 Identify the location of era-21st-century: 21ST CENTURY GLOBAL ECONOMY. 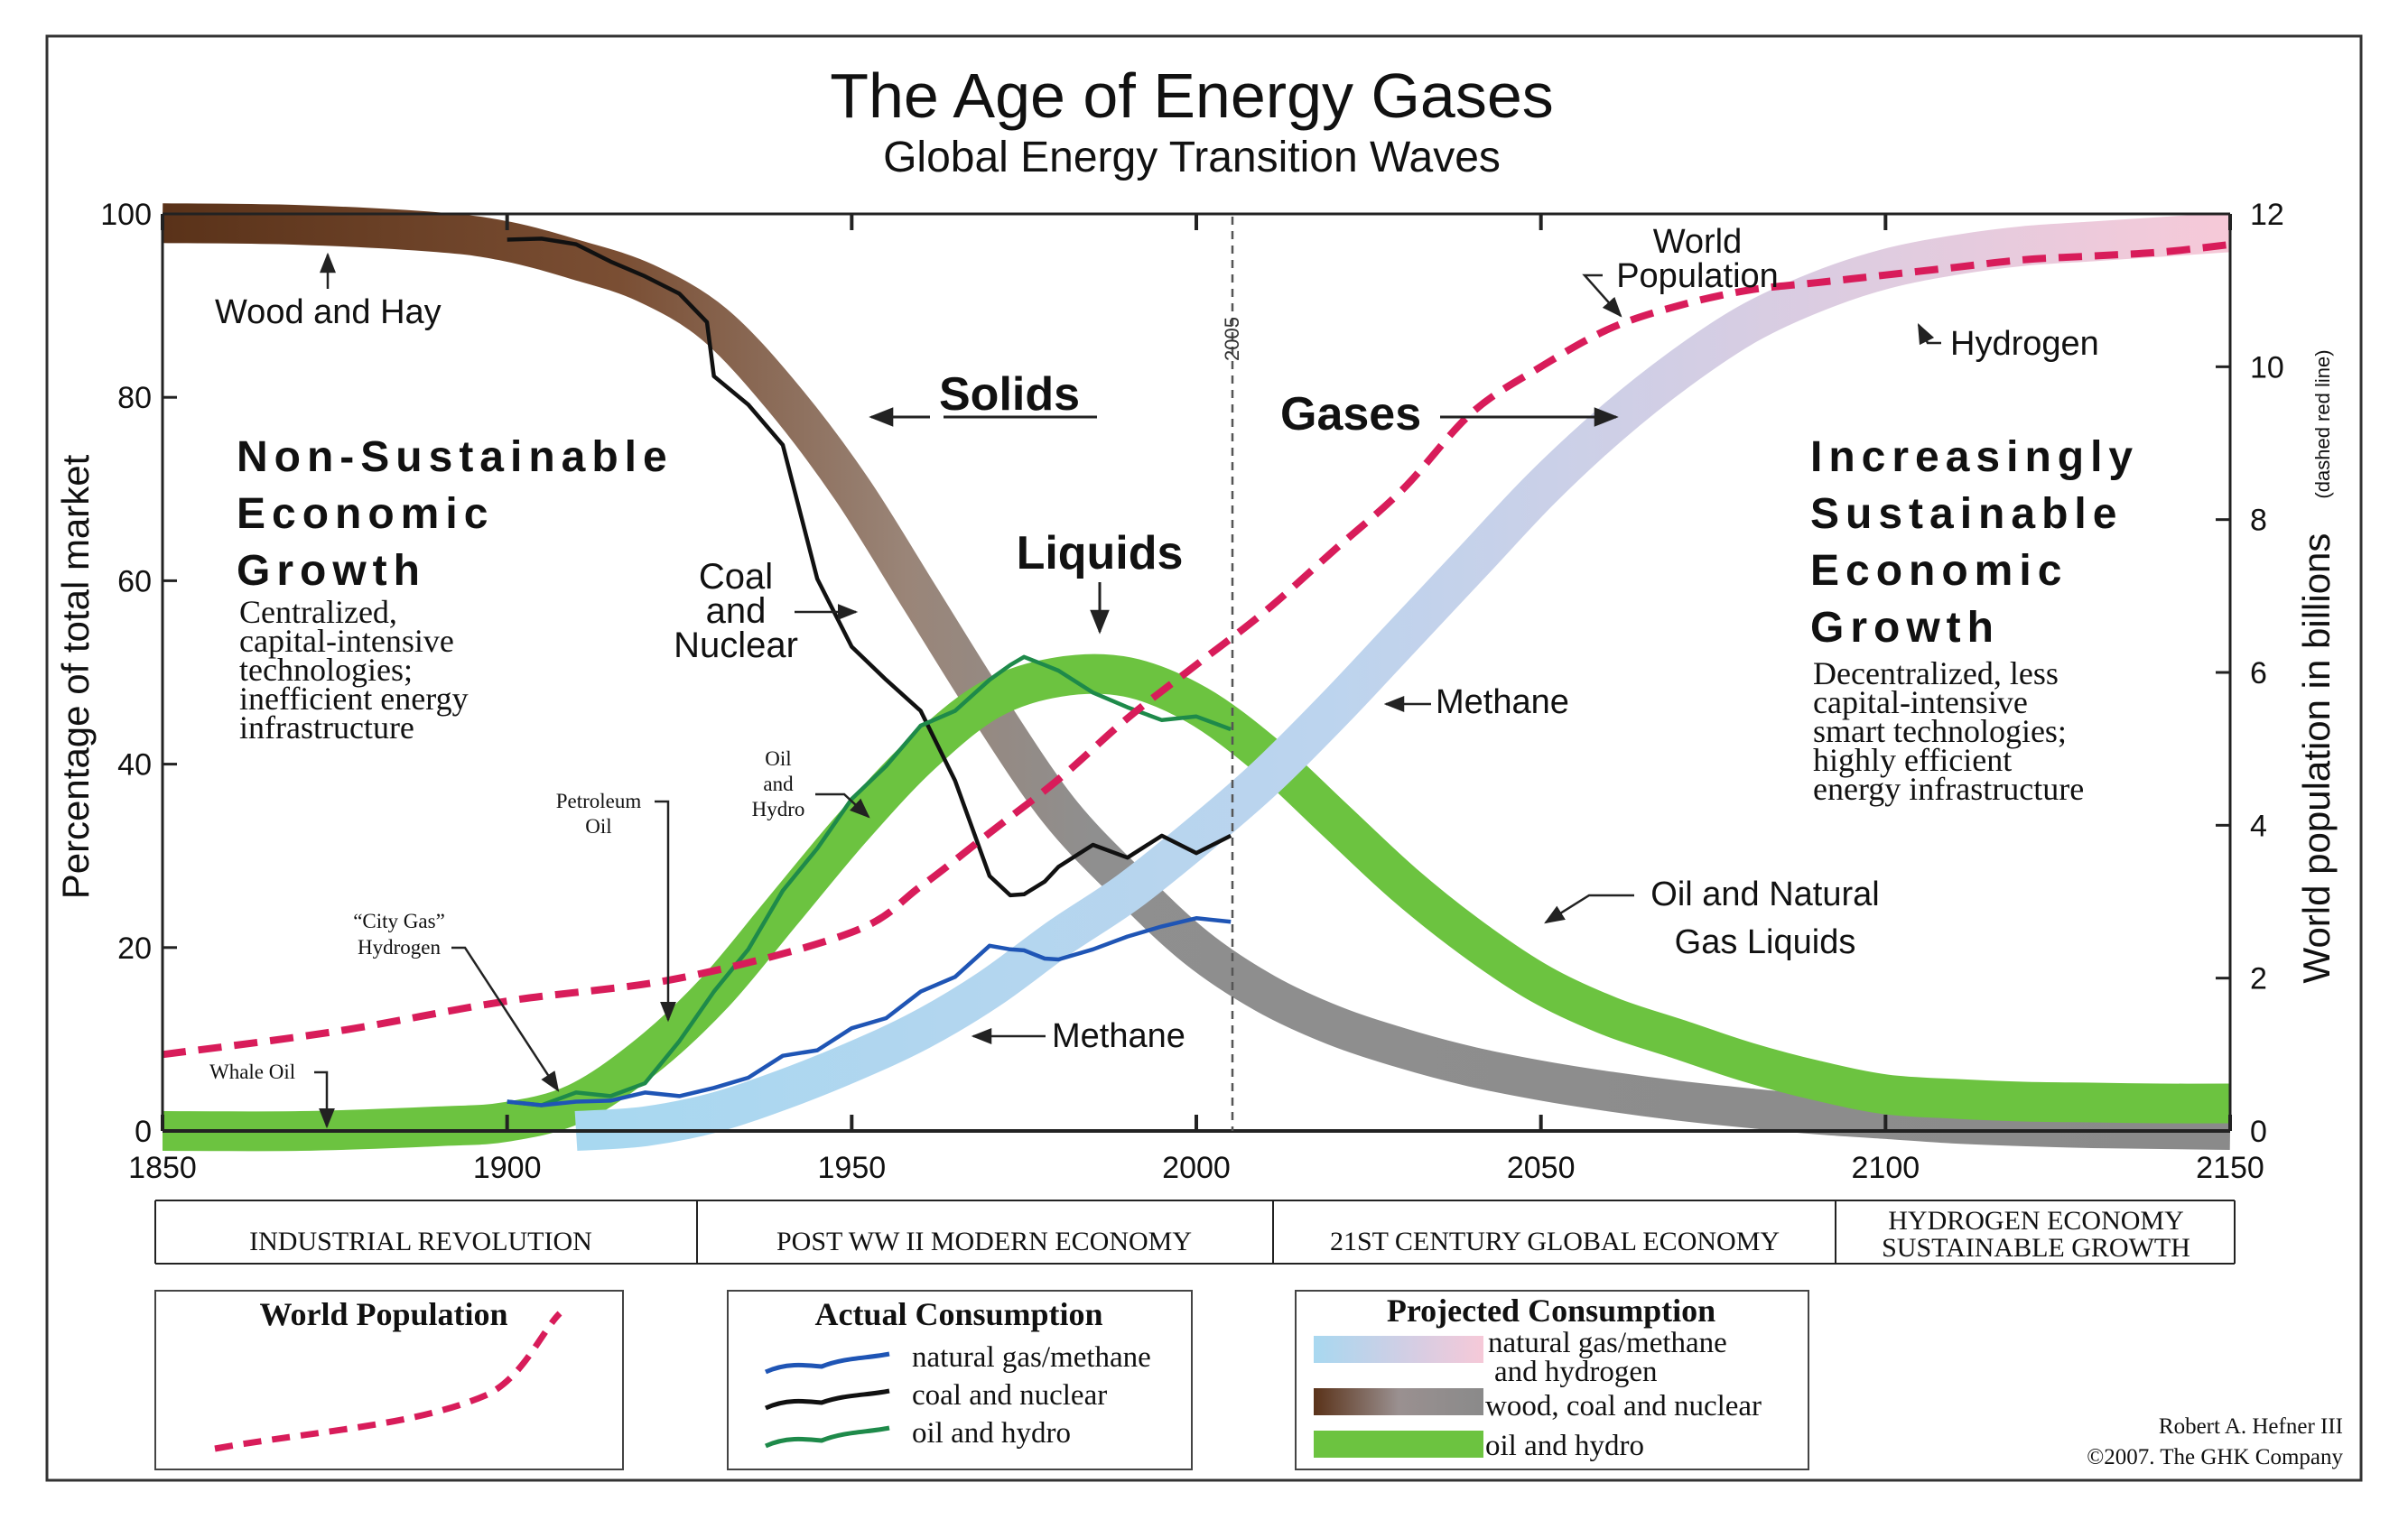
(1555, 1241).